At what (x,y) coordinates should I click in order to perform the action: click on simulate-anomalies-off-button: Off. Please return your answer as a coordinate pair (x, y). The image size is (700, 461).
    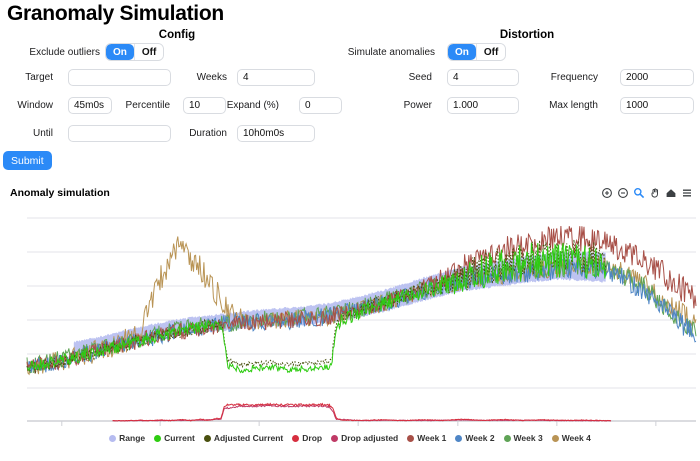
    Looking at the image, I should click on (490, 52).